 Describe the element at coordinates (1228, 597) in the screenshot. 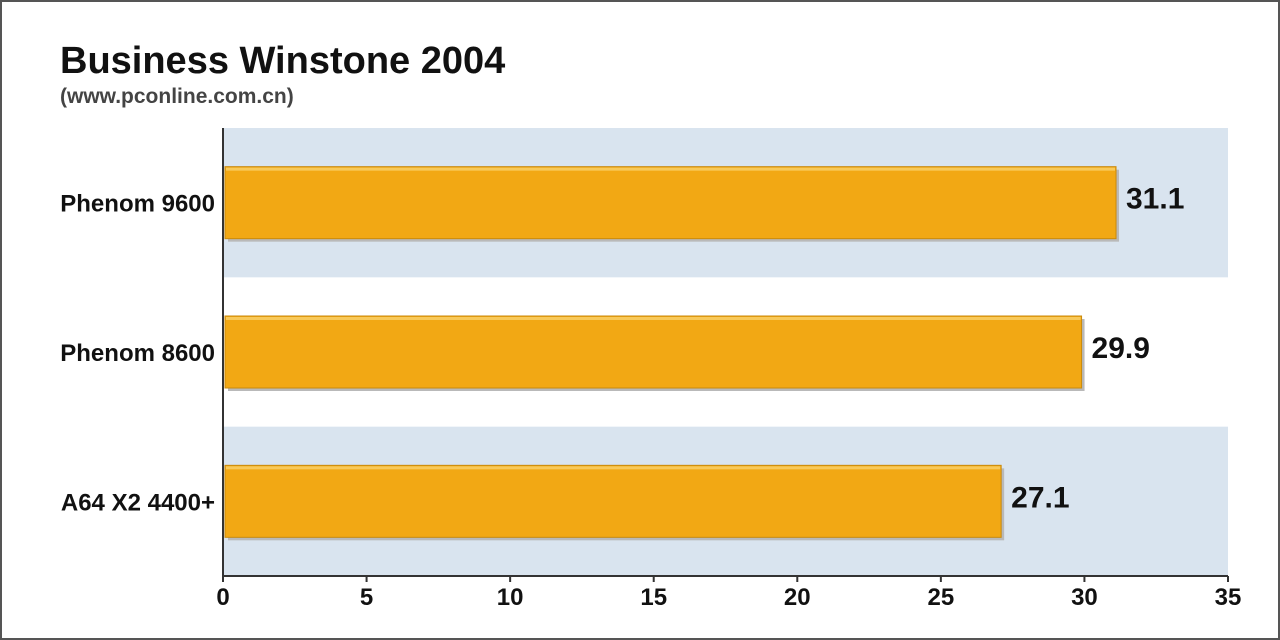

I see `x-tick-label-7: 35` at that location.